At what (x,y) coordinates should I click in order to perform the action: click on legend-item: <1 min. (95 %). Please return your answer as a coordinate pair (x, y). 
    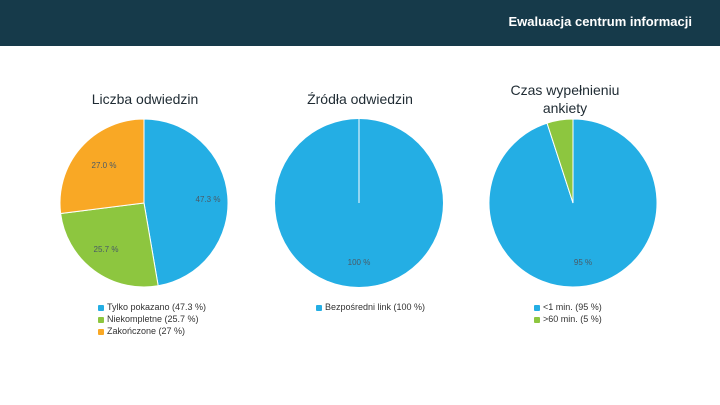
    Looking at the image, I should click on (568, 307).